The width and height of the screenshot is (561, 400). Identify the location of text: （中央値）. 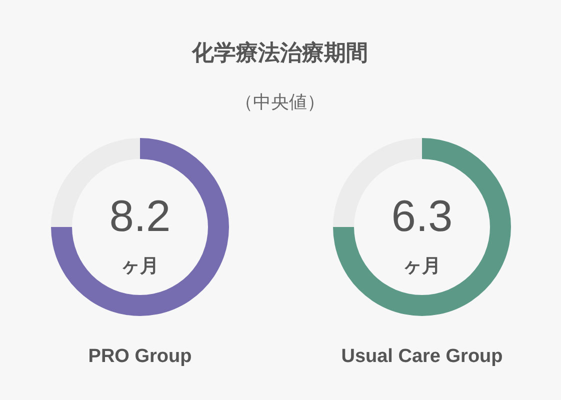
(280, 102).